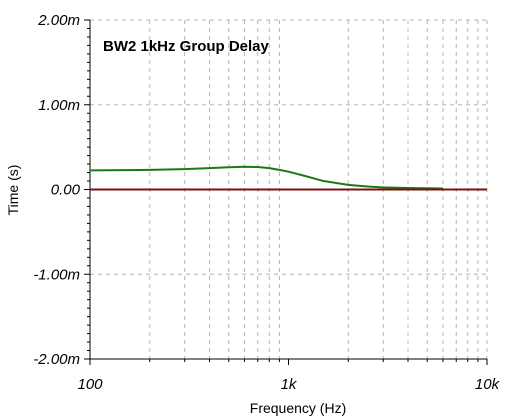  Describe the element at coordinates (56, 359) in the screenshot. I see `y-tick-label: -2.00m` at that location.